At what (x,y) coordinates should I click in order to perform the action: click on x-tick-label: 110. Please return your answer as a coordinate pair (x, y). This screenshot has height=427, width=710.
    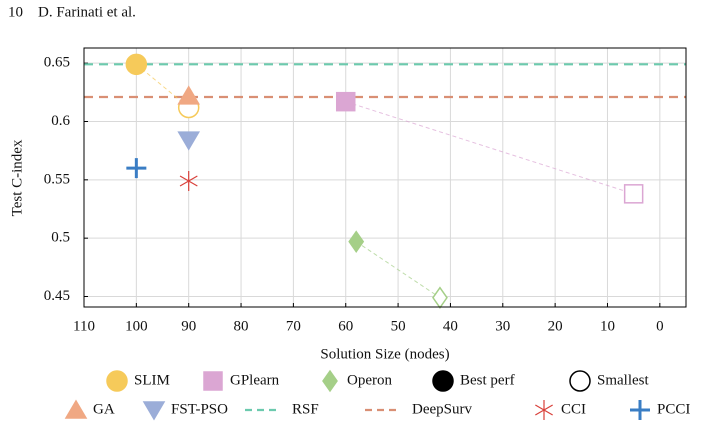
    Looking at the image, I should click on (84, 326).